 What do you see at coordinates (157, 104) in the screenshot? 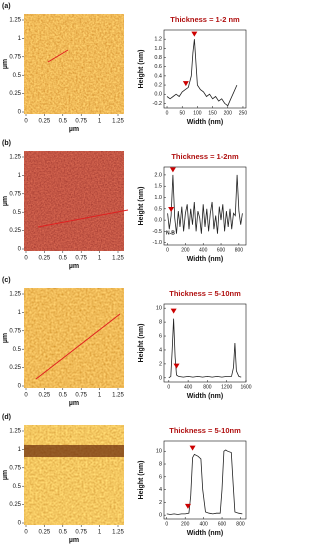
I see `y-tick-label: -0.2` at bounding box center [157, 104].